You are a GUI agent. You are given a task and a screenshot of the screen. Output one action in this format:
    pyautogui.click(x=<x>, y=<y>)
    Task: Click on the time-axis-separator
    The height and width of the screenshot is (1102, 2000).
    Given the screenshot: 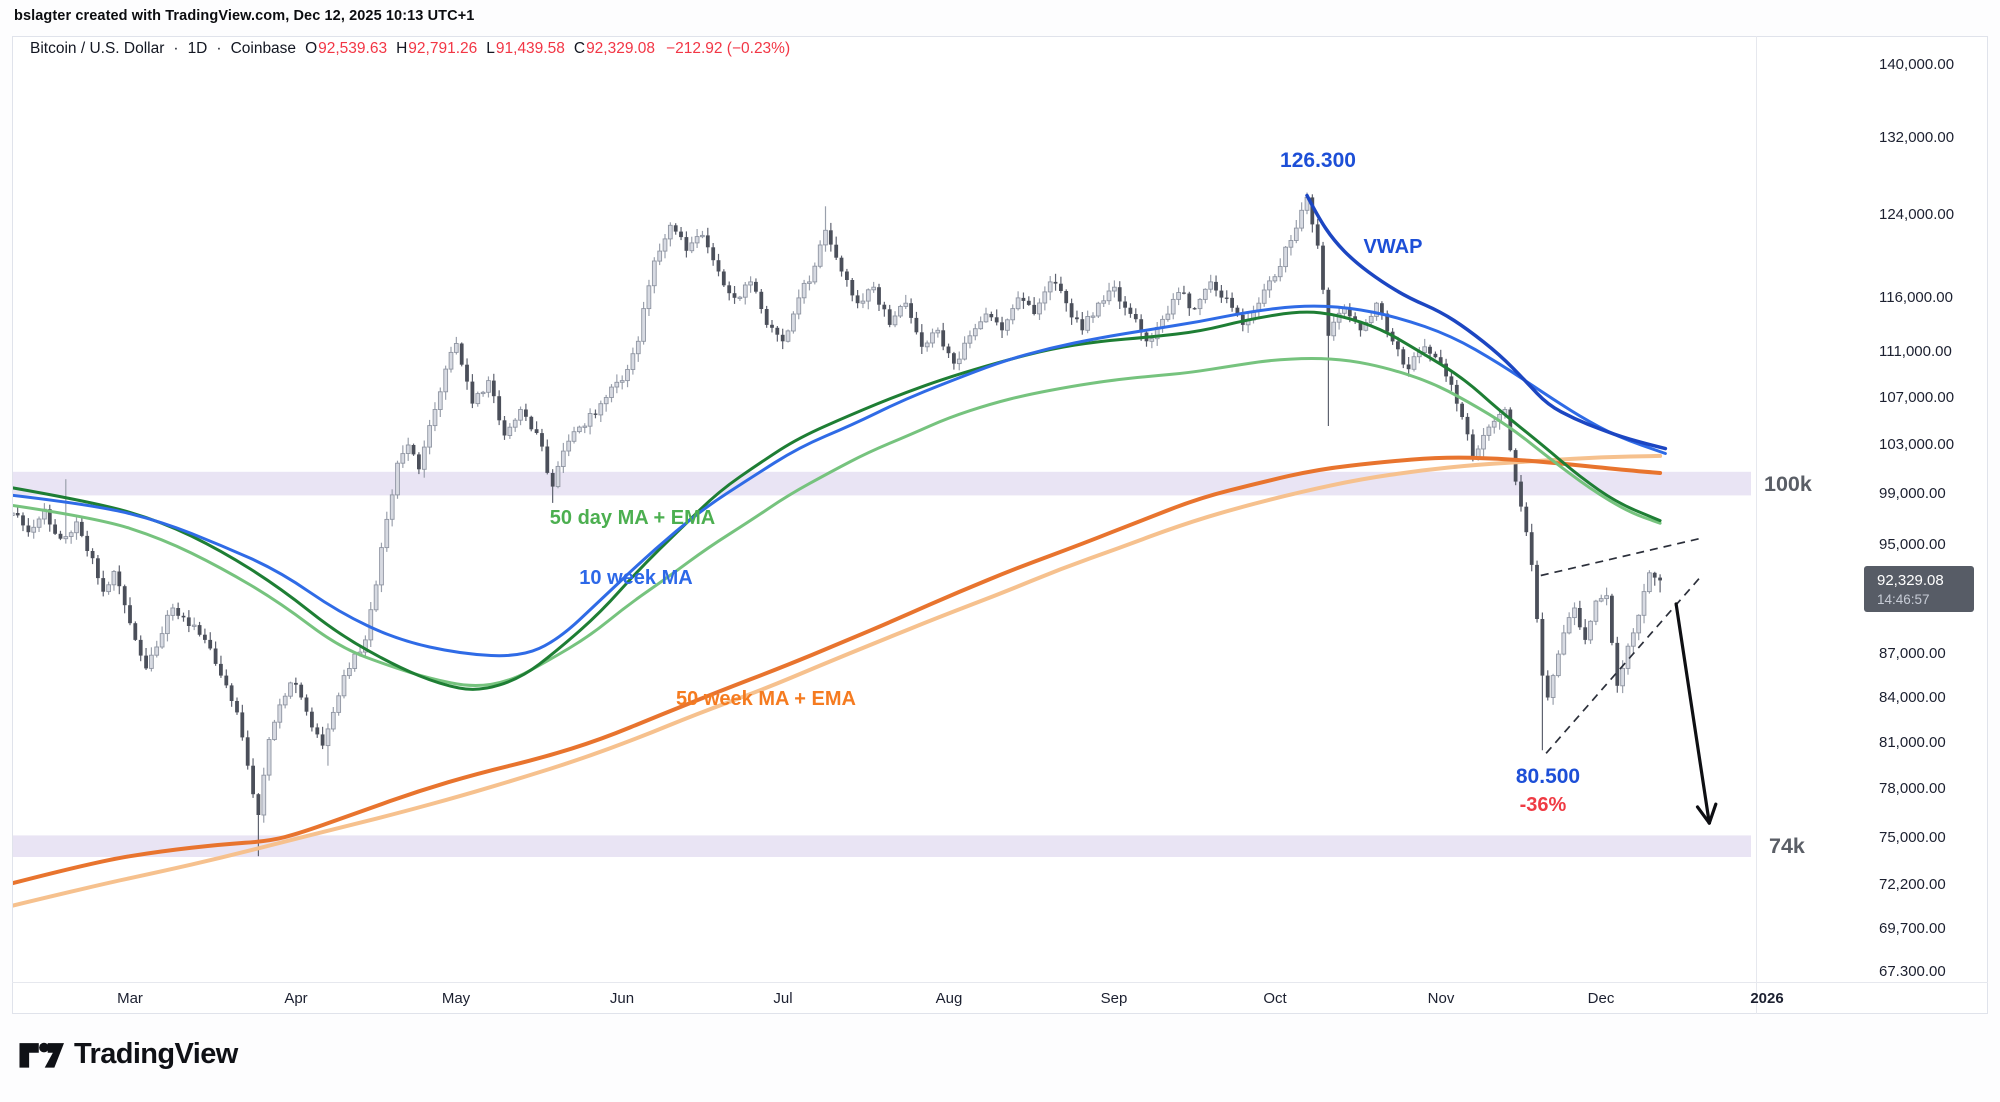 What is the action you would take?
    pyautogui.click(x=1000, y=982)
    